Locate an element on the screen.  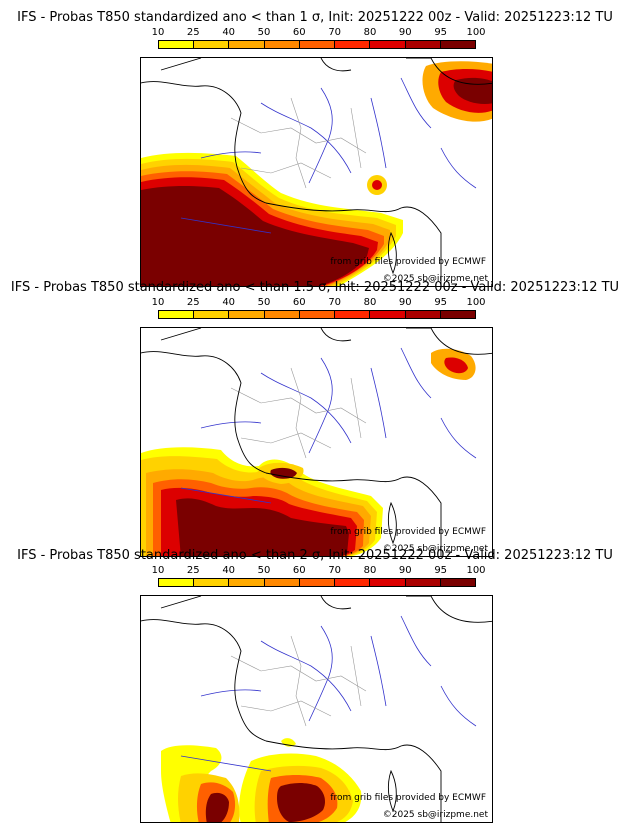
shade-alps-spot-core is located at coordinates (377, 185).